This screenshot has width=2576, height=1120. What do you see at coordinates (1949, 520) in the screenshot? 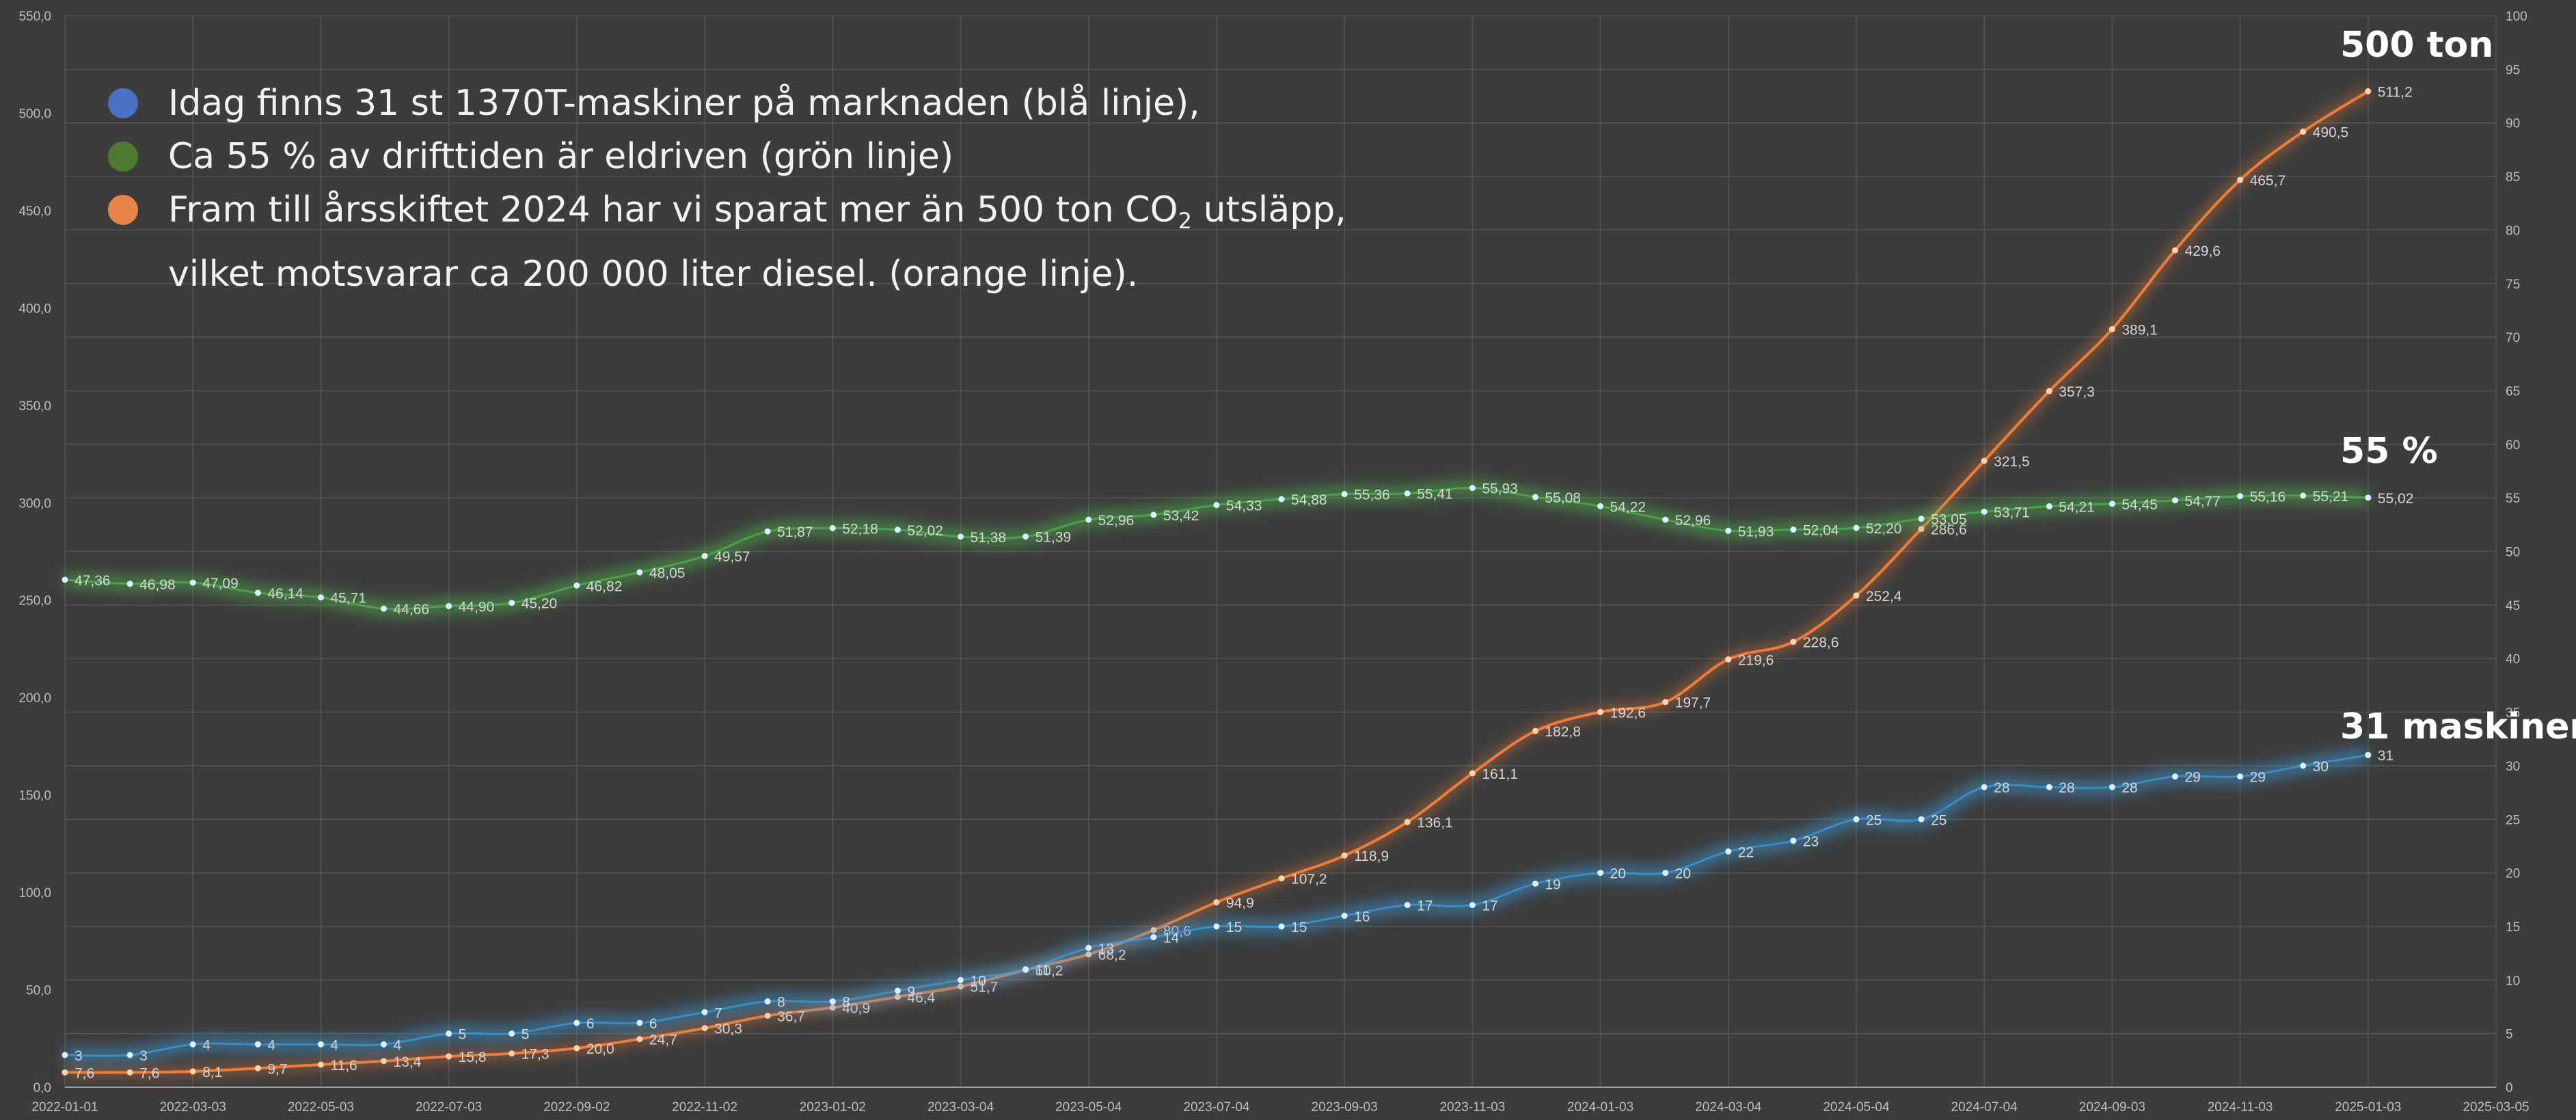
I see `data-label-green: 53,05` at bounding box center [1949, 520].